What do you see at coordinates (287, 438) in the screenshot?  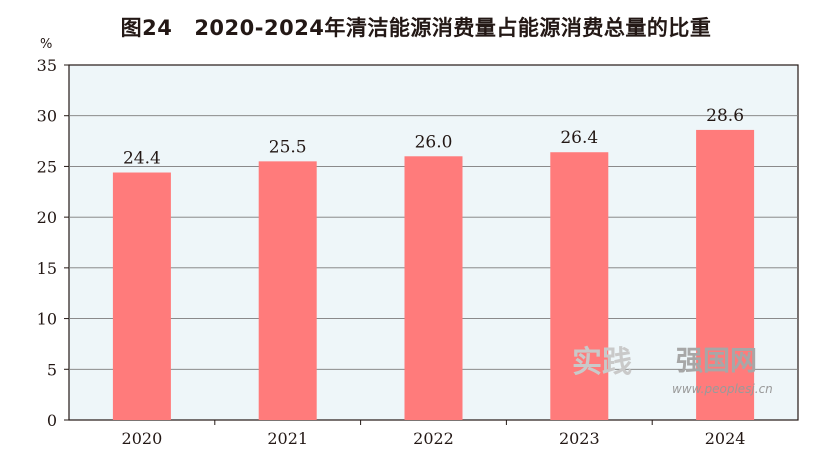 I see `x-tick-label-2021: 2021` at bounding box center [287, 438].